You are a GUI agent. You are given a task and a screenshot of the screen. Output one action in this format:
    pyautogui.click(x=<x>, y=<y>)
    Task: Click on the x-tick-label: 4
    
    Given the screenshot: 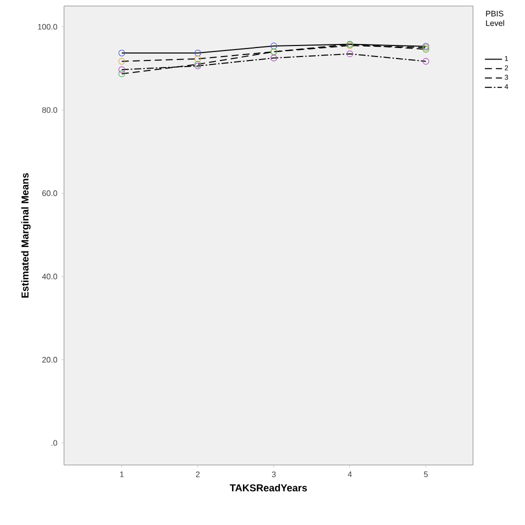 What is the action you would take?
    pyautogui.click(x=350, y=475)
    